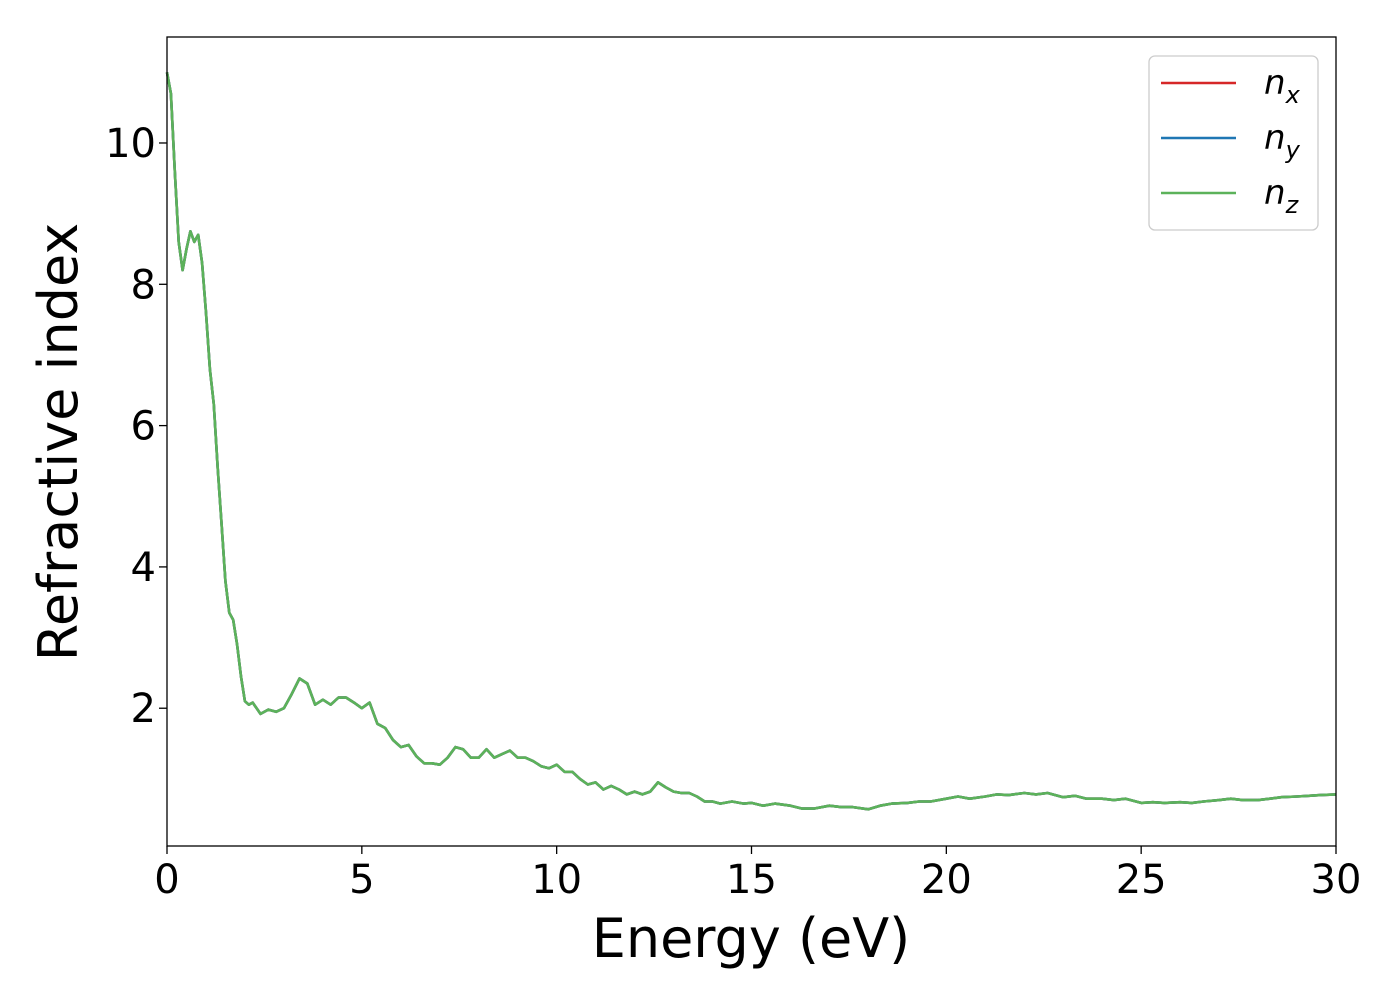 This screenshot has width=1400, height=1000. I want to click on y-axis-ticks: 2 4 6 8 10, so click(136, 426).